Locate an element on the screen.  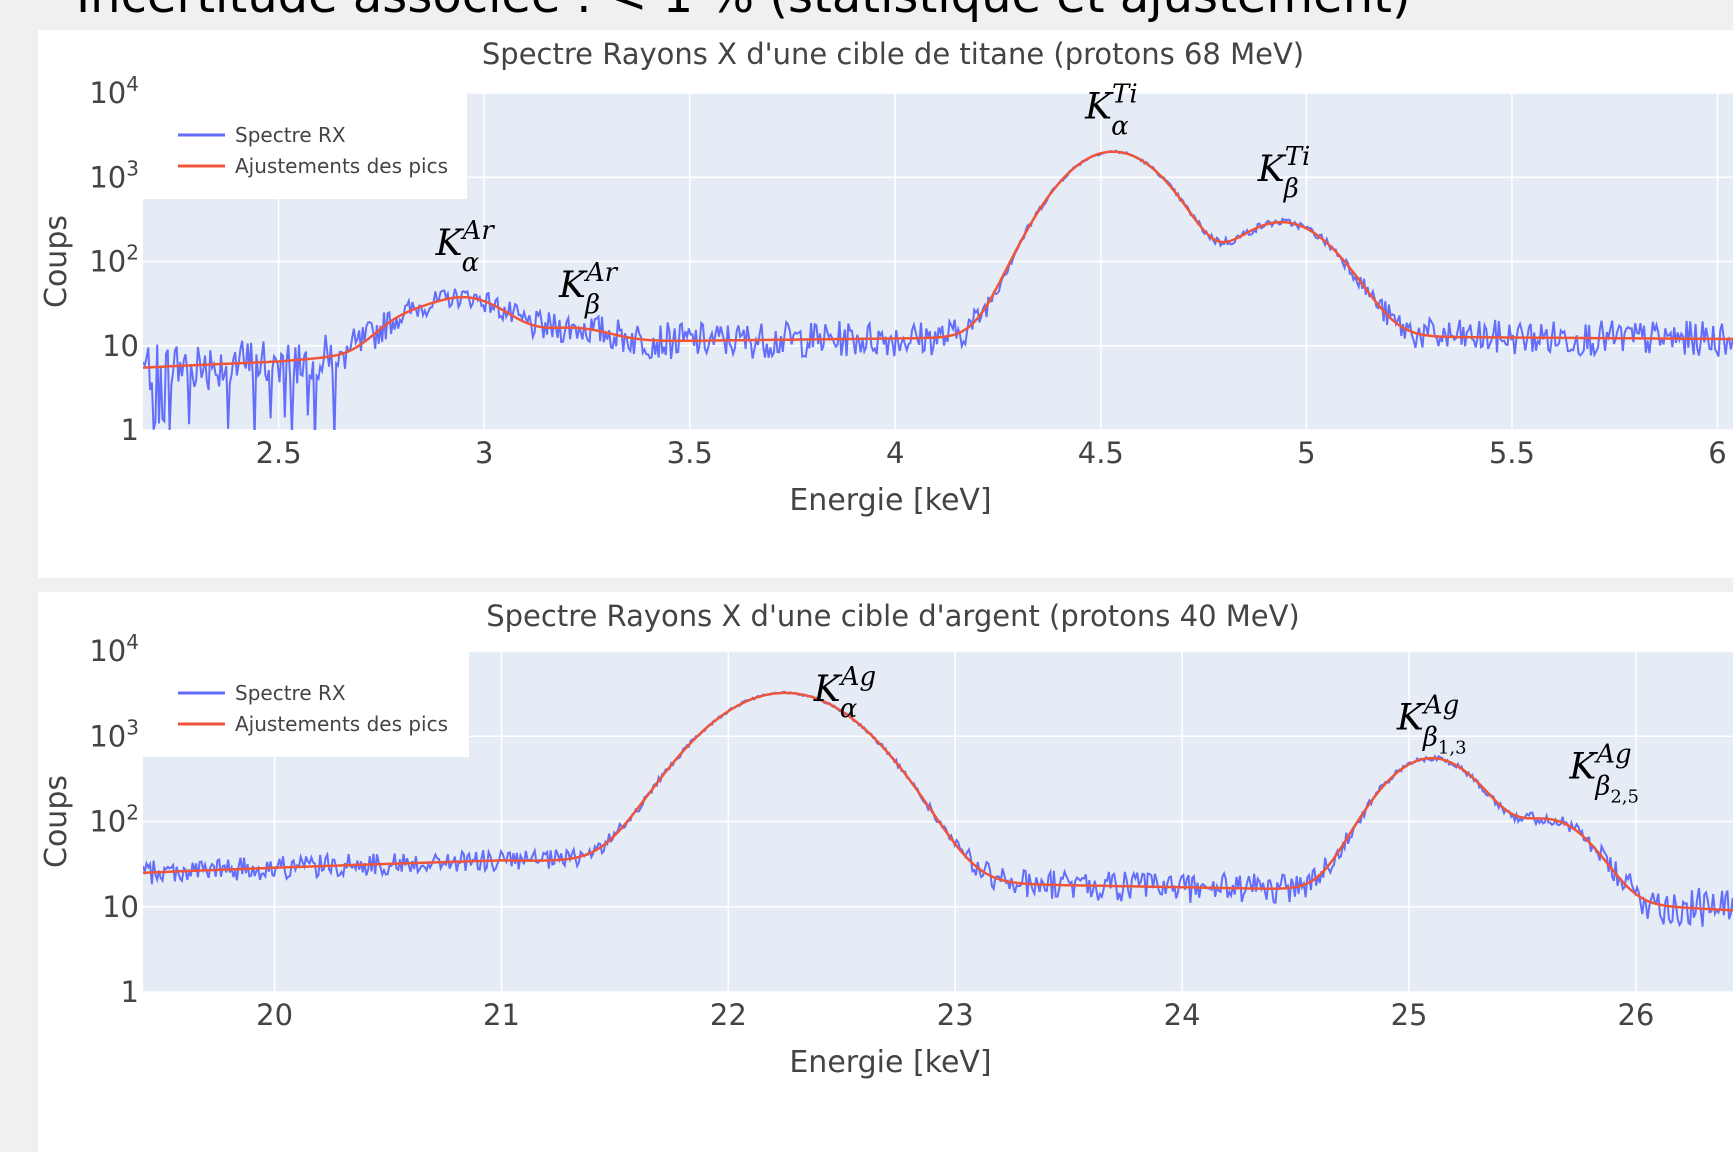
peak-annotation: KTi α is located at coordinates (1111, 110).